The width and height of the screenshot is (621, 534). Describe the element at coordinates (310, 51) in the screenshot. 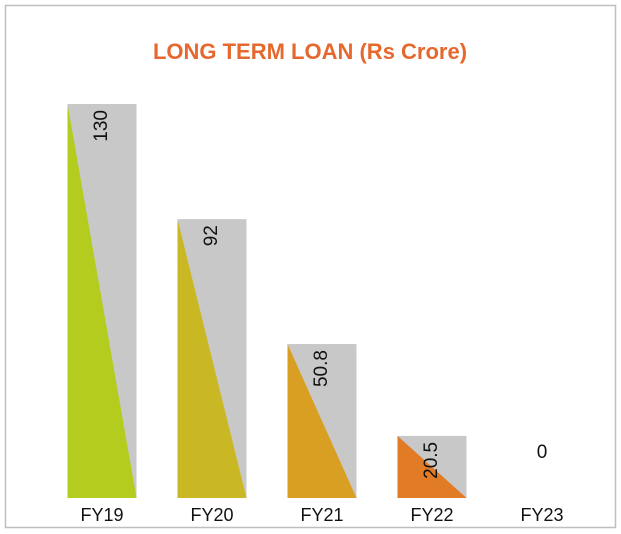

I see `chart-title: LONG TERM LOAN (Rs Crore)` at that location.